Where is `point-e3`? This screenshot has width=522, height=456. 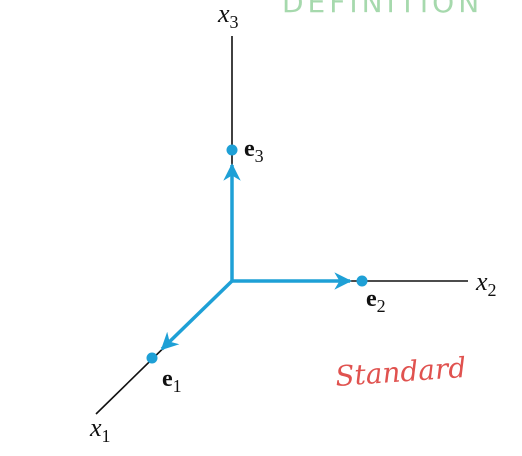 point-e3 is located at coordinates (232, 150).